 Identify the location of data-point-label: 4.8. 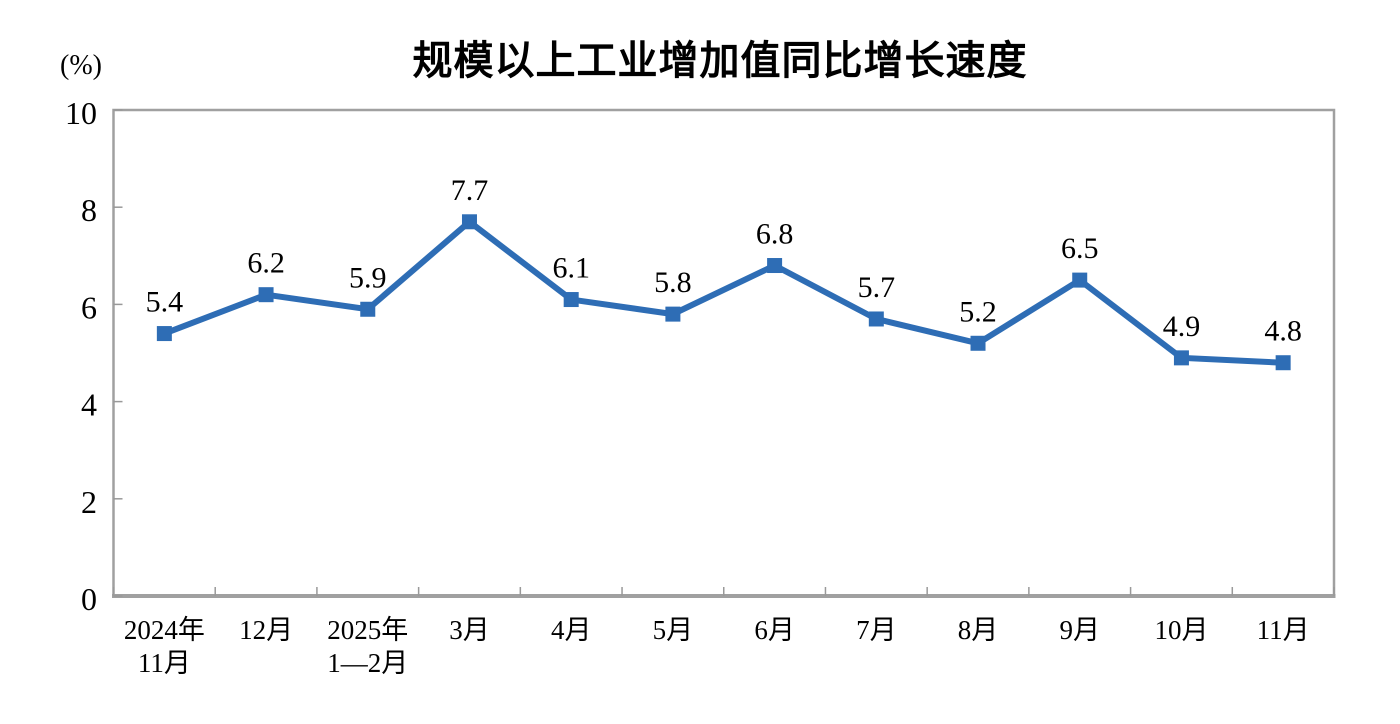
(1283, 331).